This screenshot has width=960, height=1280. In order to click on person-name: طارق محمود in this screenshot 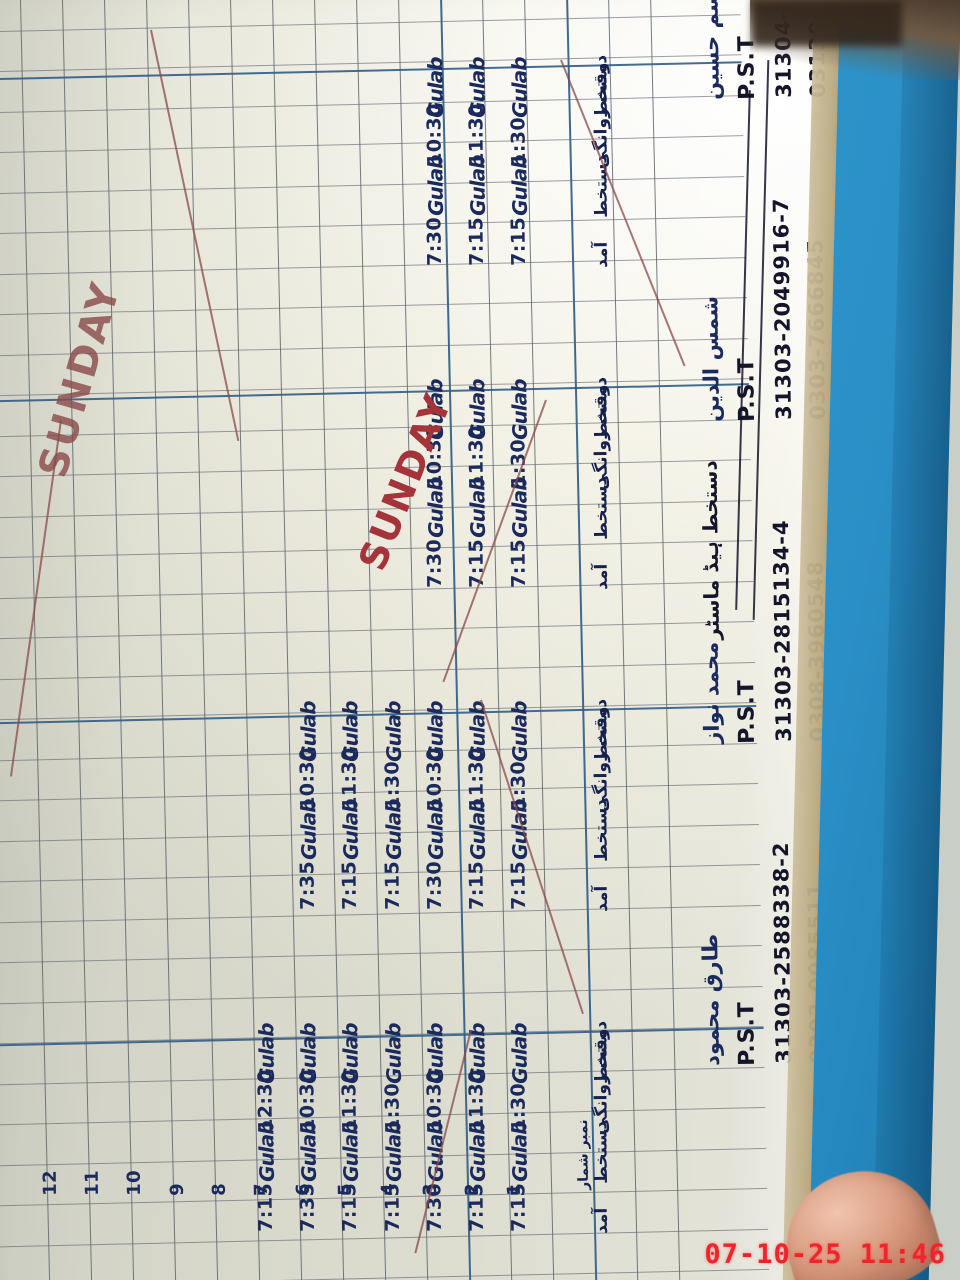, I will do `click(711, 999)`.